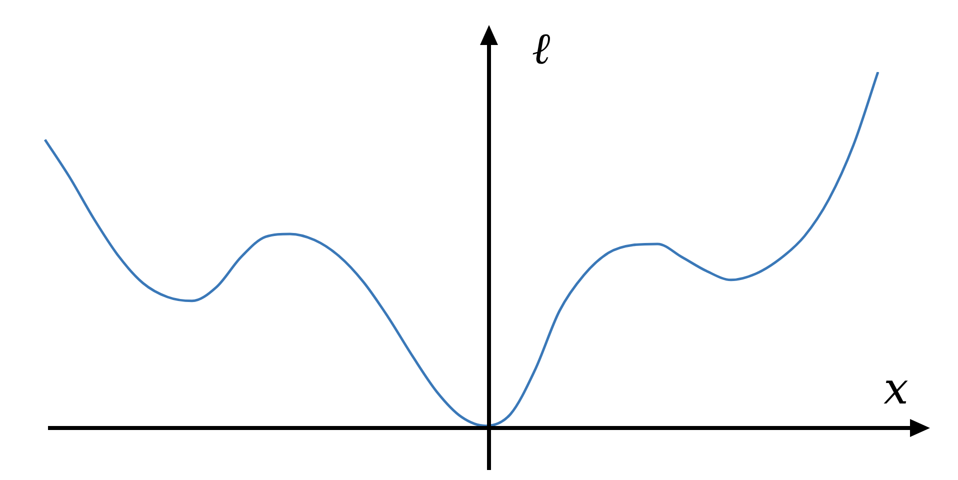  I want to click on x-axis-title: x, so click(896, 388).